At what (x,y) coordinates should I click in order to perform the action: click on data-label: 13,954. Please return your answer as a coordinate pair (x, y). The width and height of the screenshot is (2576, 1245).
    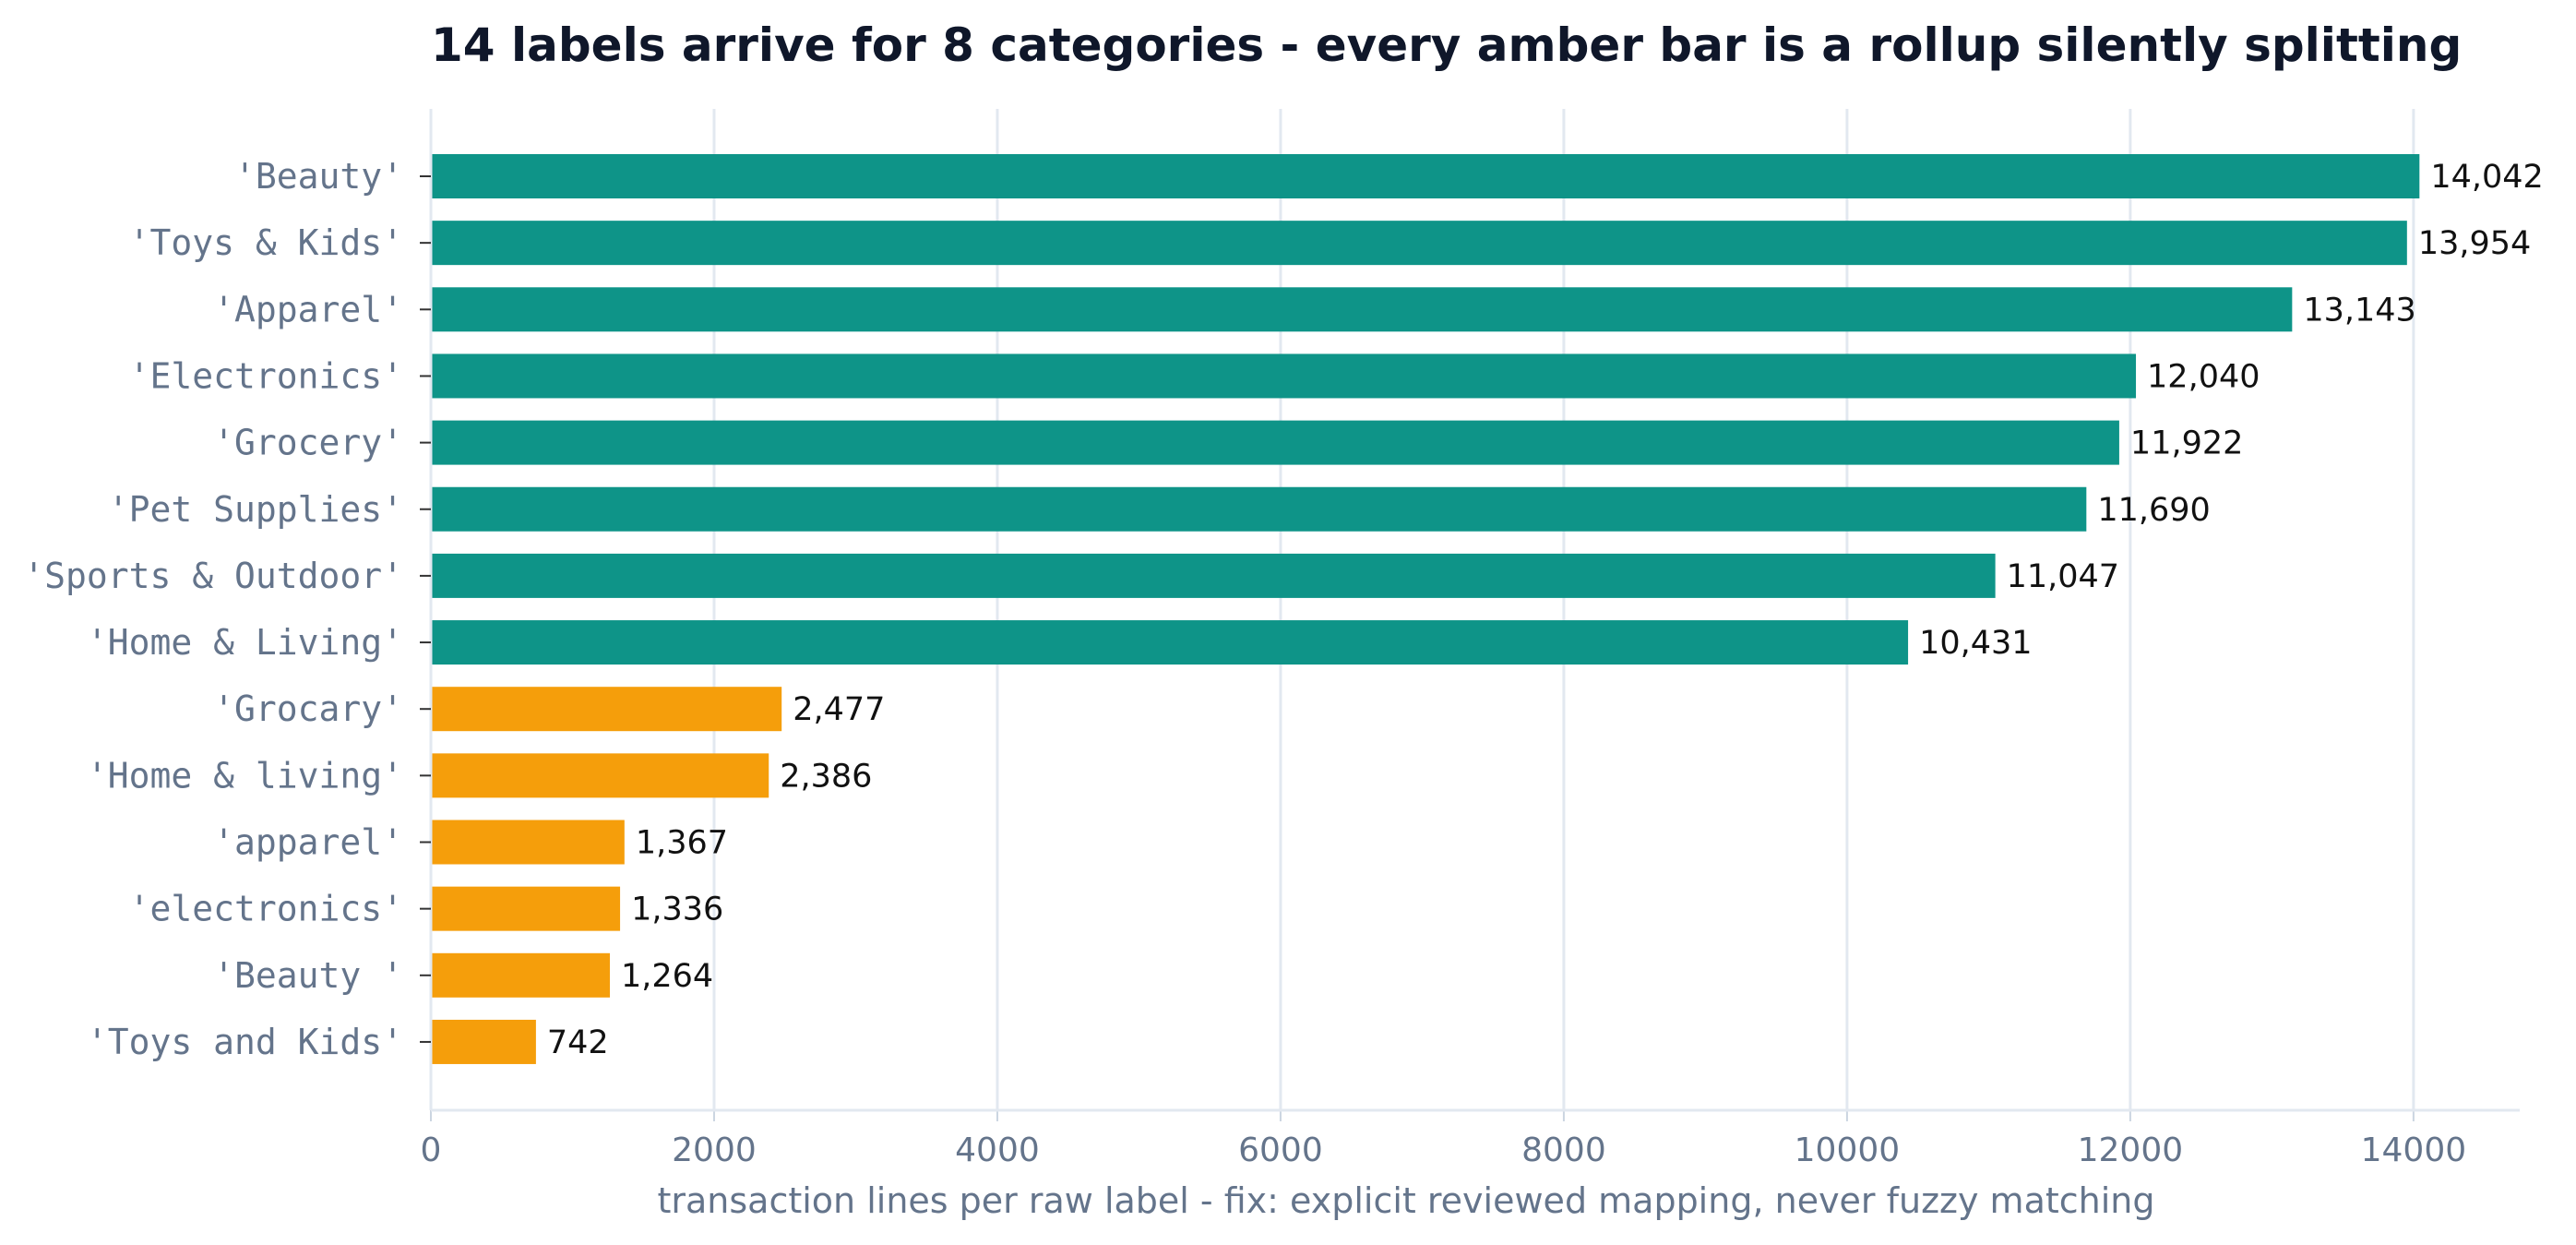
    Looking at the image, I should click on (2474, 243).